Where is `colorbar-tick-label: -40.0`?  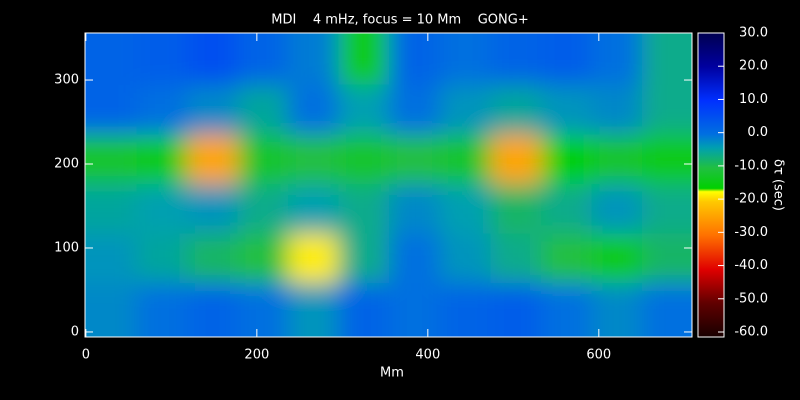
colorbar-tick-label: -40.0 is located at coordinates (751, 265).